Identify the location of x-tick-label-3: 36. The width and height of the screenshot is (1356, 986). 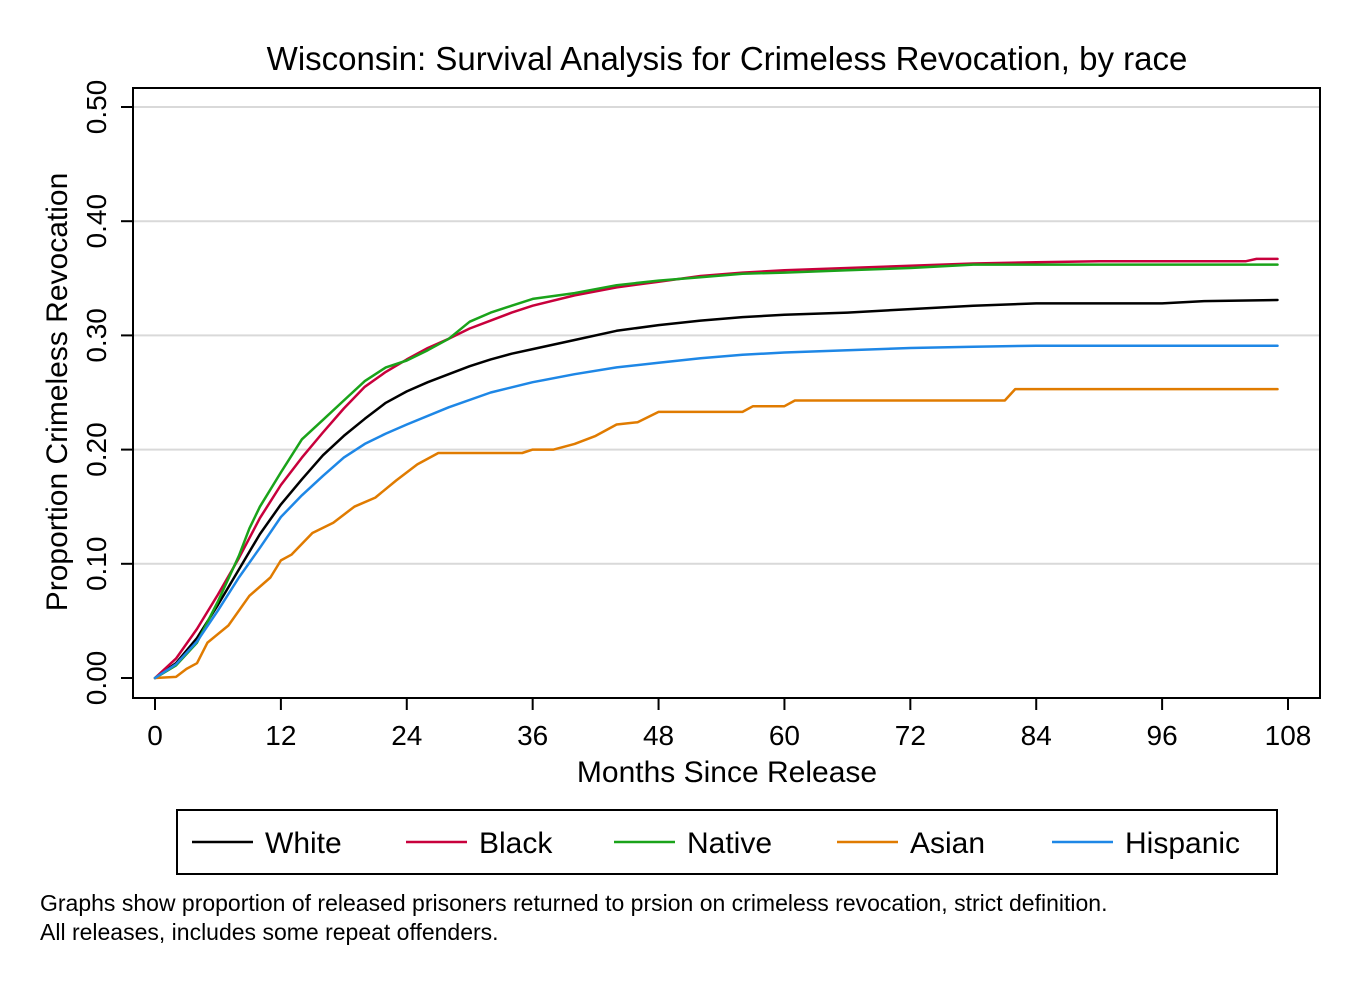
(532, 735).